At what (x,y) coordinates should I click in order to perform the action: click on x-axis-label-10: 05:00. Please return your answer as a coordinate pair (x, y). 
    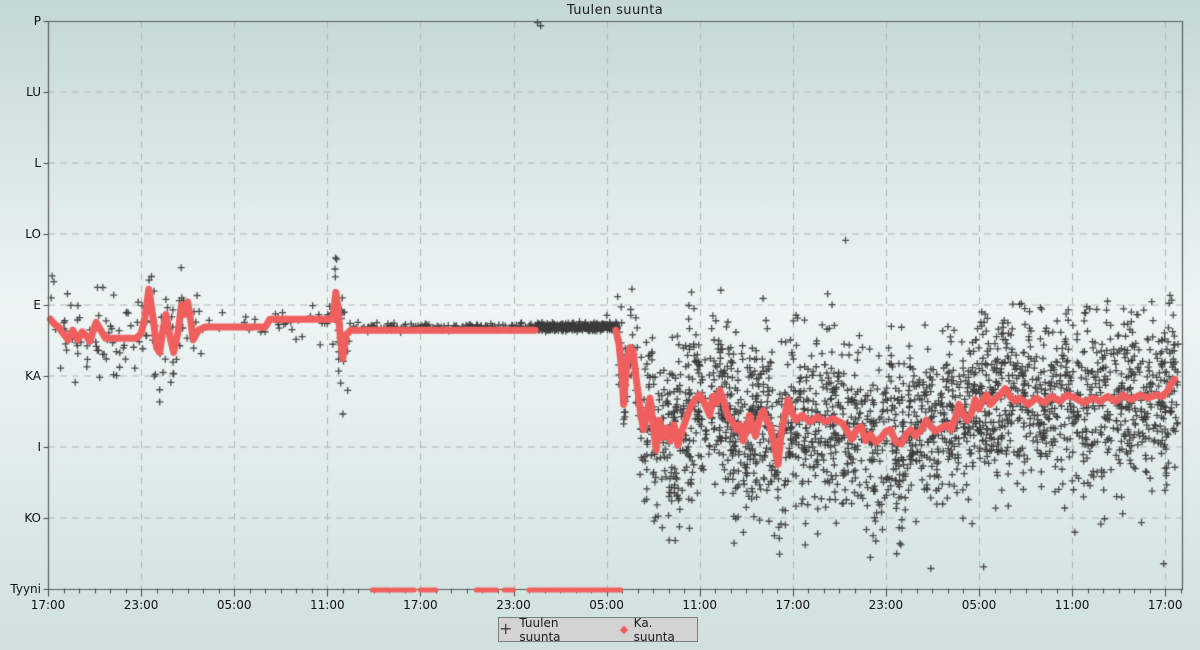
    Looking at the image, I should click on (979, 605).